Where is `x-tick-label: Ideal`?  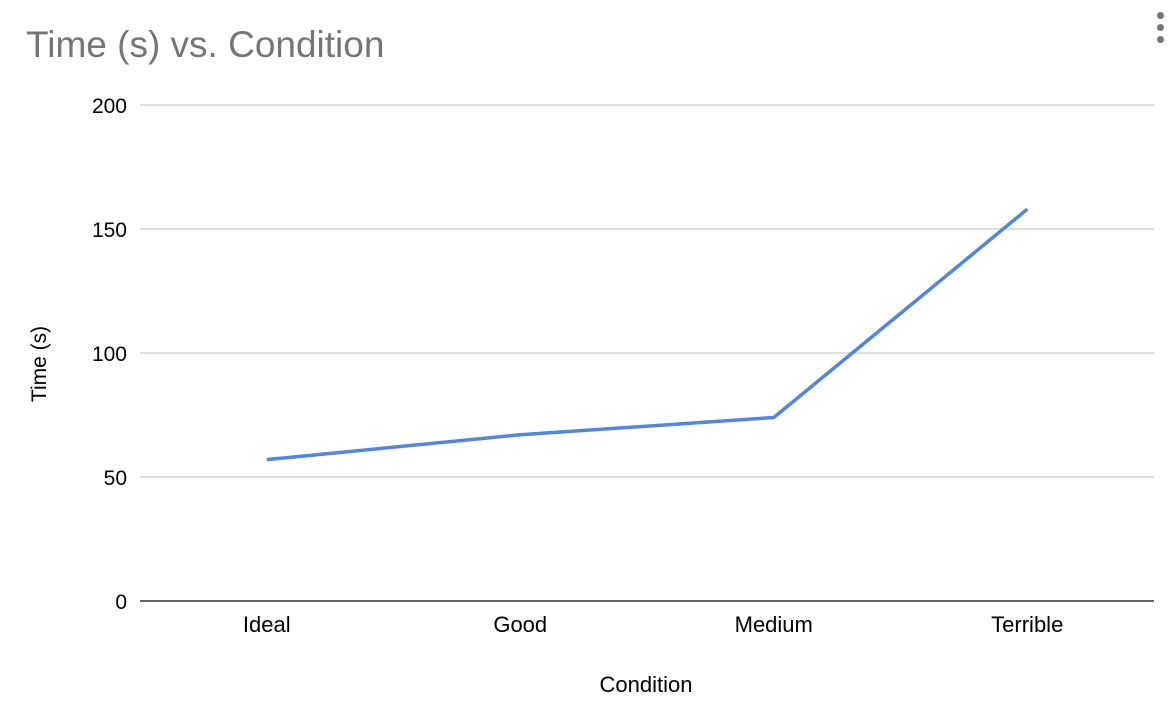
x-tick-label: Ideal is located at coordinates (267, 624).